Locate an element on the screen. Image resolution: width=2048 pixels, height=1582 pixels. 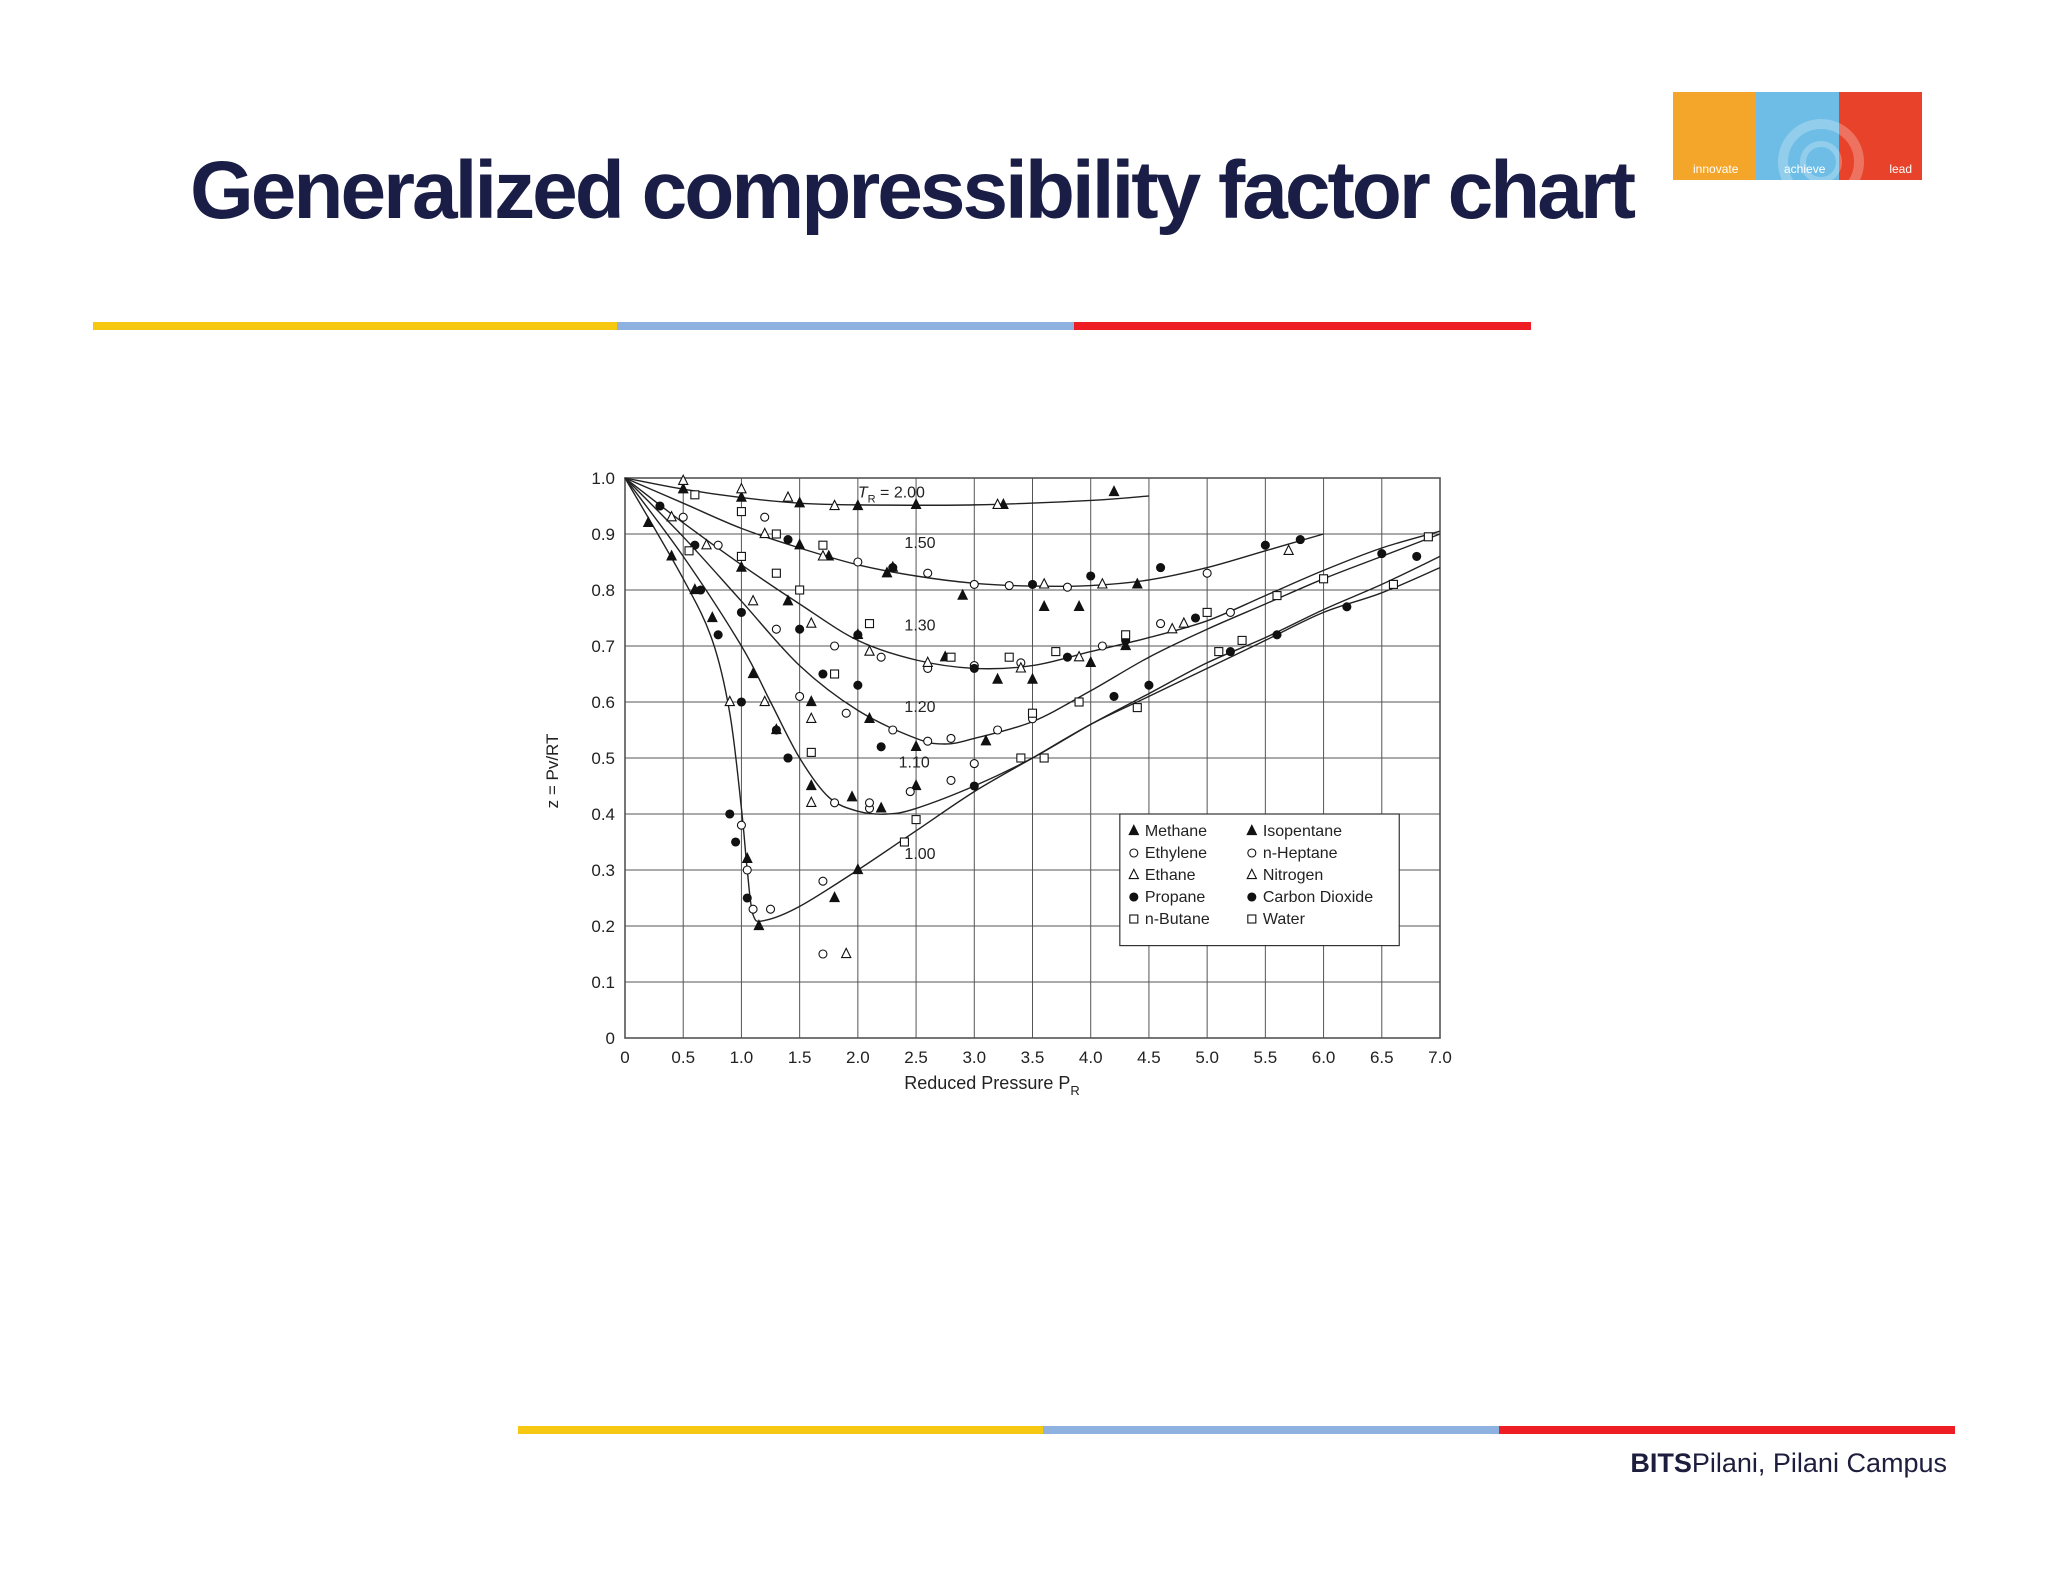
y-tick-label: 0.2 is located at coordinates (603, 926).